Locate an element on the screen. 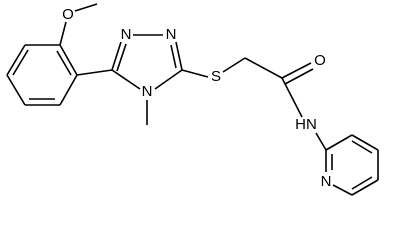 The width and height of the screenshot is (396, 240). atom-label: S is located at coordinates (216, 76).